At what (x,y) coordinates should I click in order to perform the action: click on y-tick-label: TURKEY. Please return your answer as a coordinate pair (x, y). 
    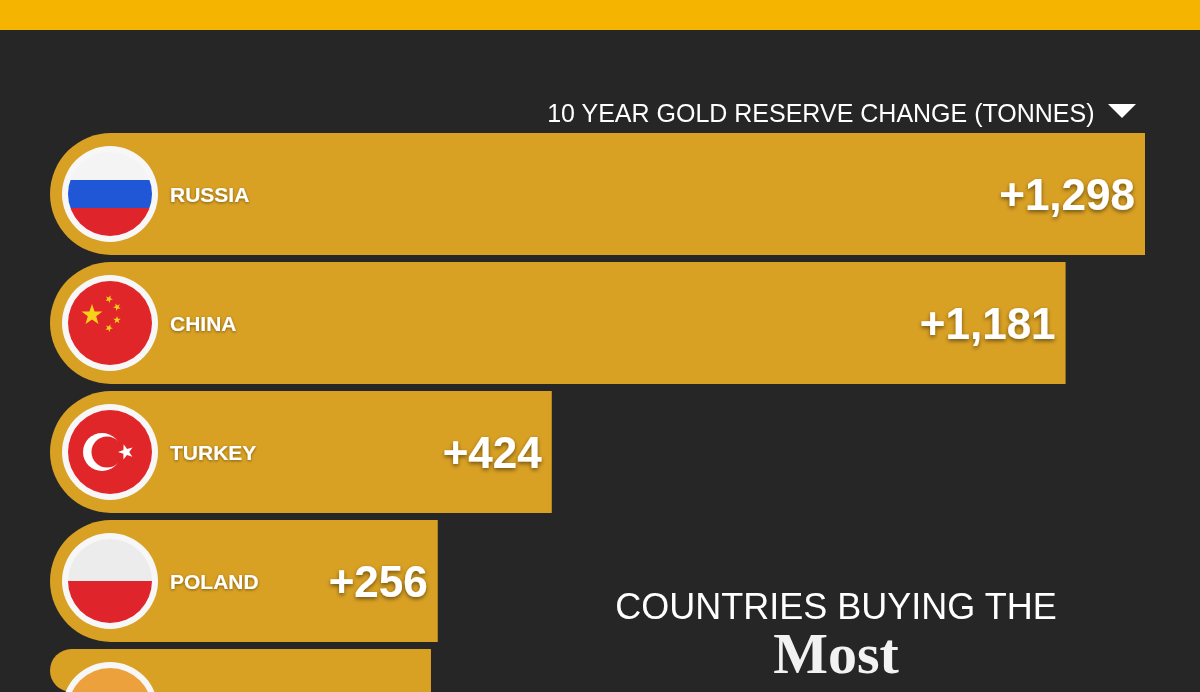
    Looking at the image, I should click on (213, 452).